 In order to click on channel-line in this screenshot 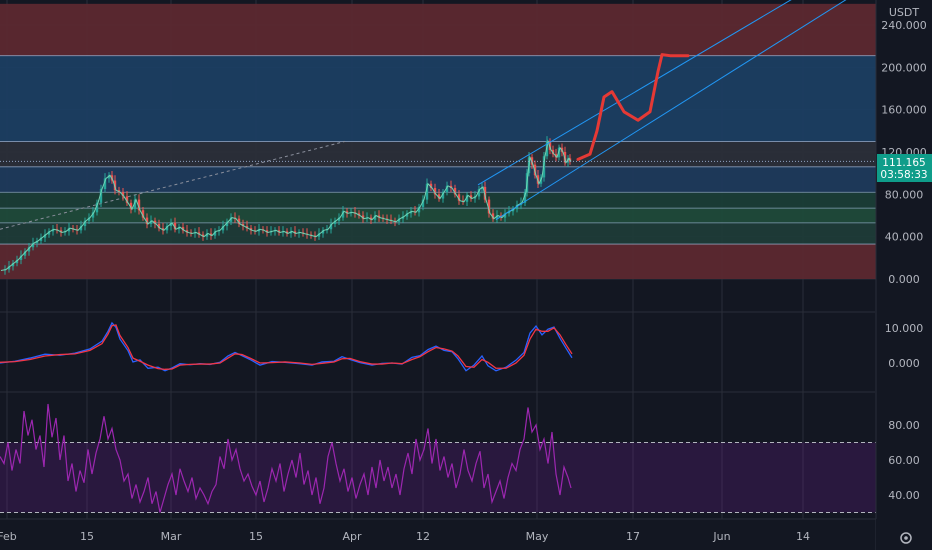, I will do `click(648, 93)`.